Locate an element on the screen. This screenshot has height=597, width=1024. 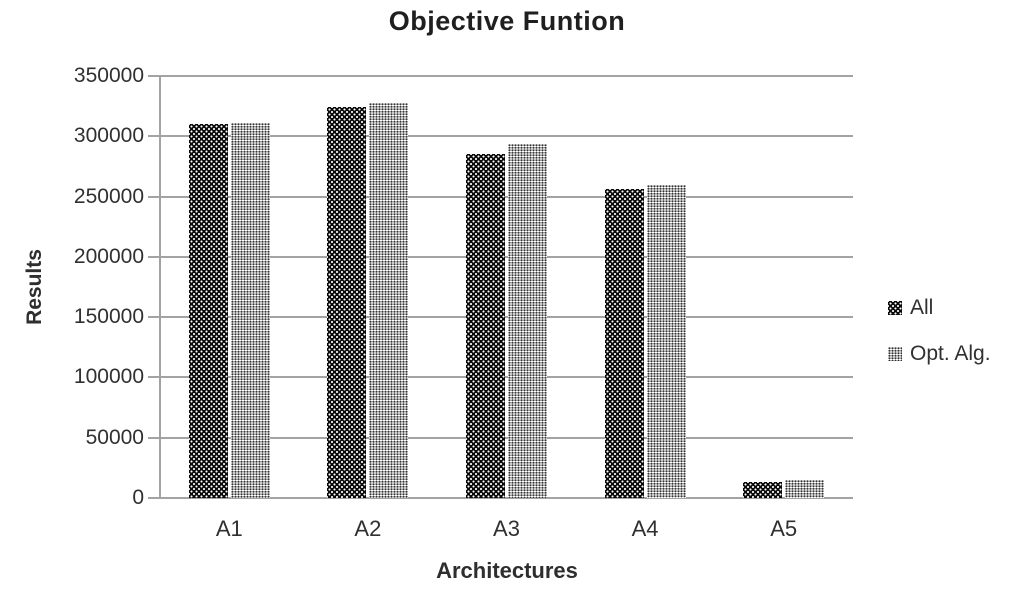
bar-optalg-a3 is located at coordinates (527, 320).